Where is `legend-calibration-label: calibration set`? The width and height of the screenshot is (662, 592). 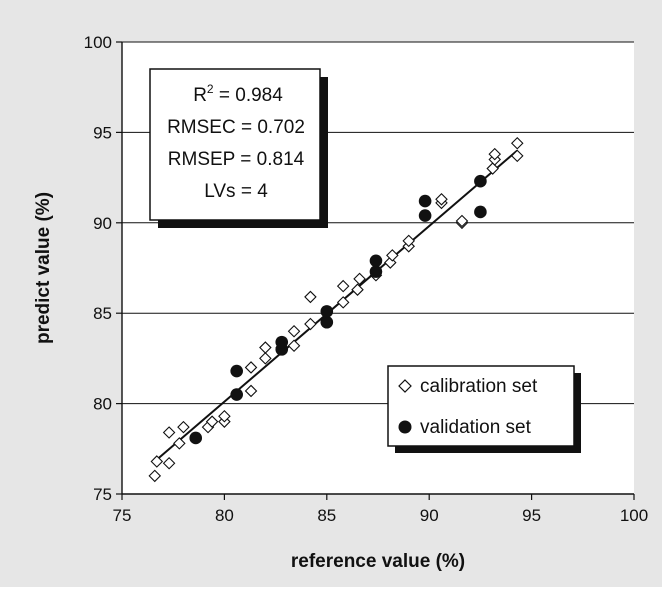 legend-calibration-label: calibration set is located at coordinates (479, 386).